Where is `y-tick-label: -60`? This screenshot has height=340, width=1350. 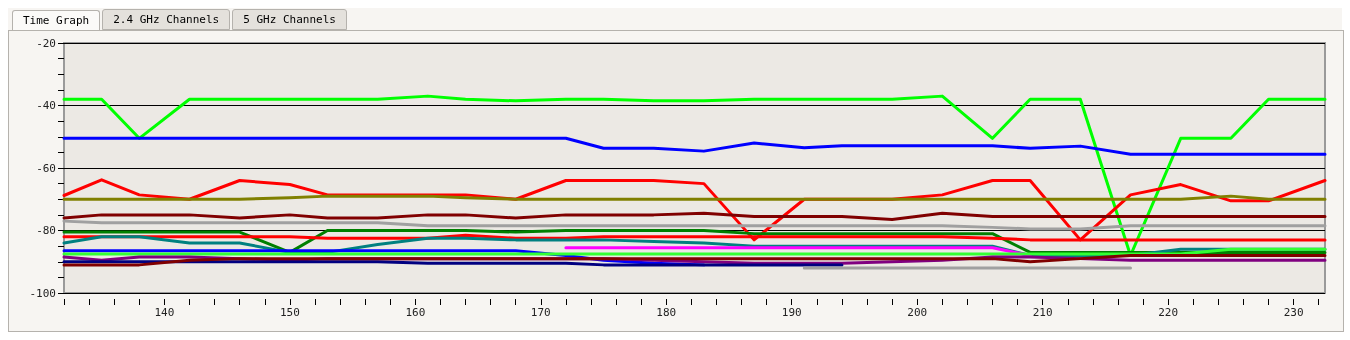 y-tick-label: -60 is located at coordinates (46, 168).